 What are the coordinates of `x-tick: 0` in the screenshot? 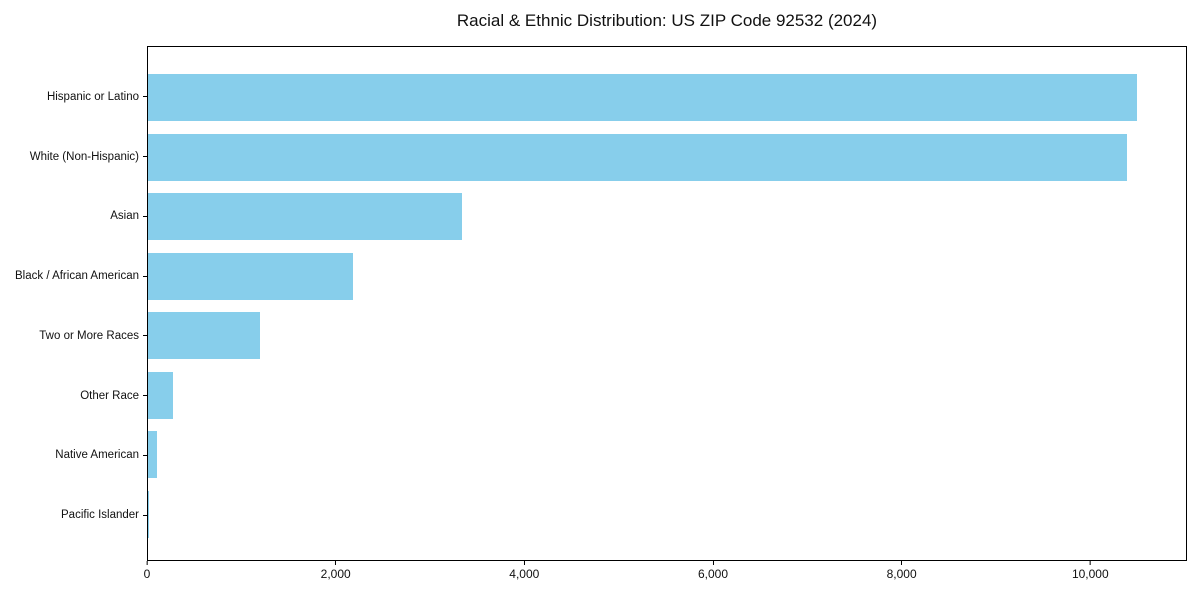 It's located at (147, 571).